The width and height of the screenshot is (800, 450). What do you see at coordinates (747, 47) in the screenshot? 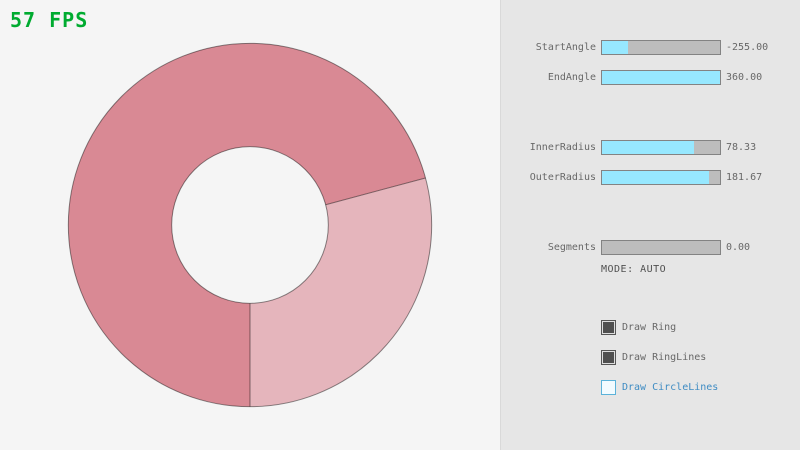
I see `slider-value: -255.00` at bounding box center [747, 47].